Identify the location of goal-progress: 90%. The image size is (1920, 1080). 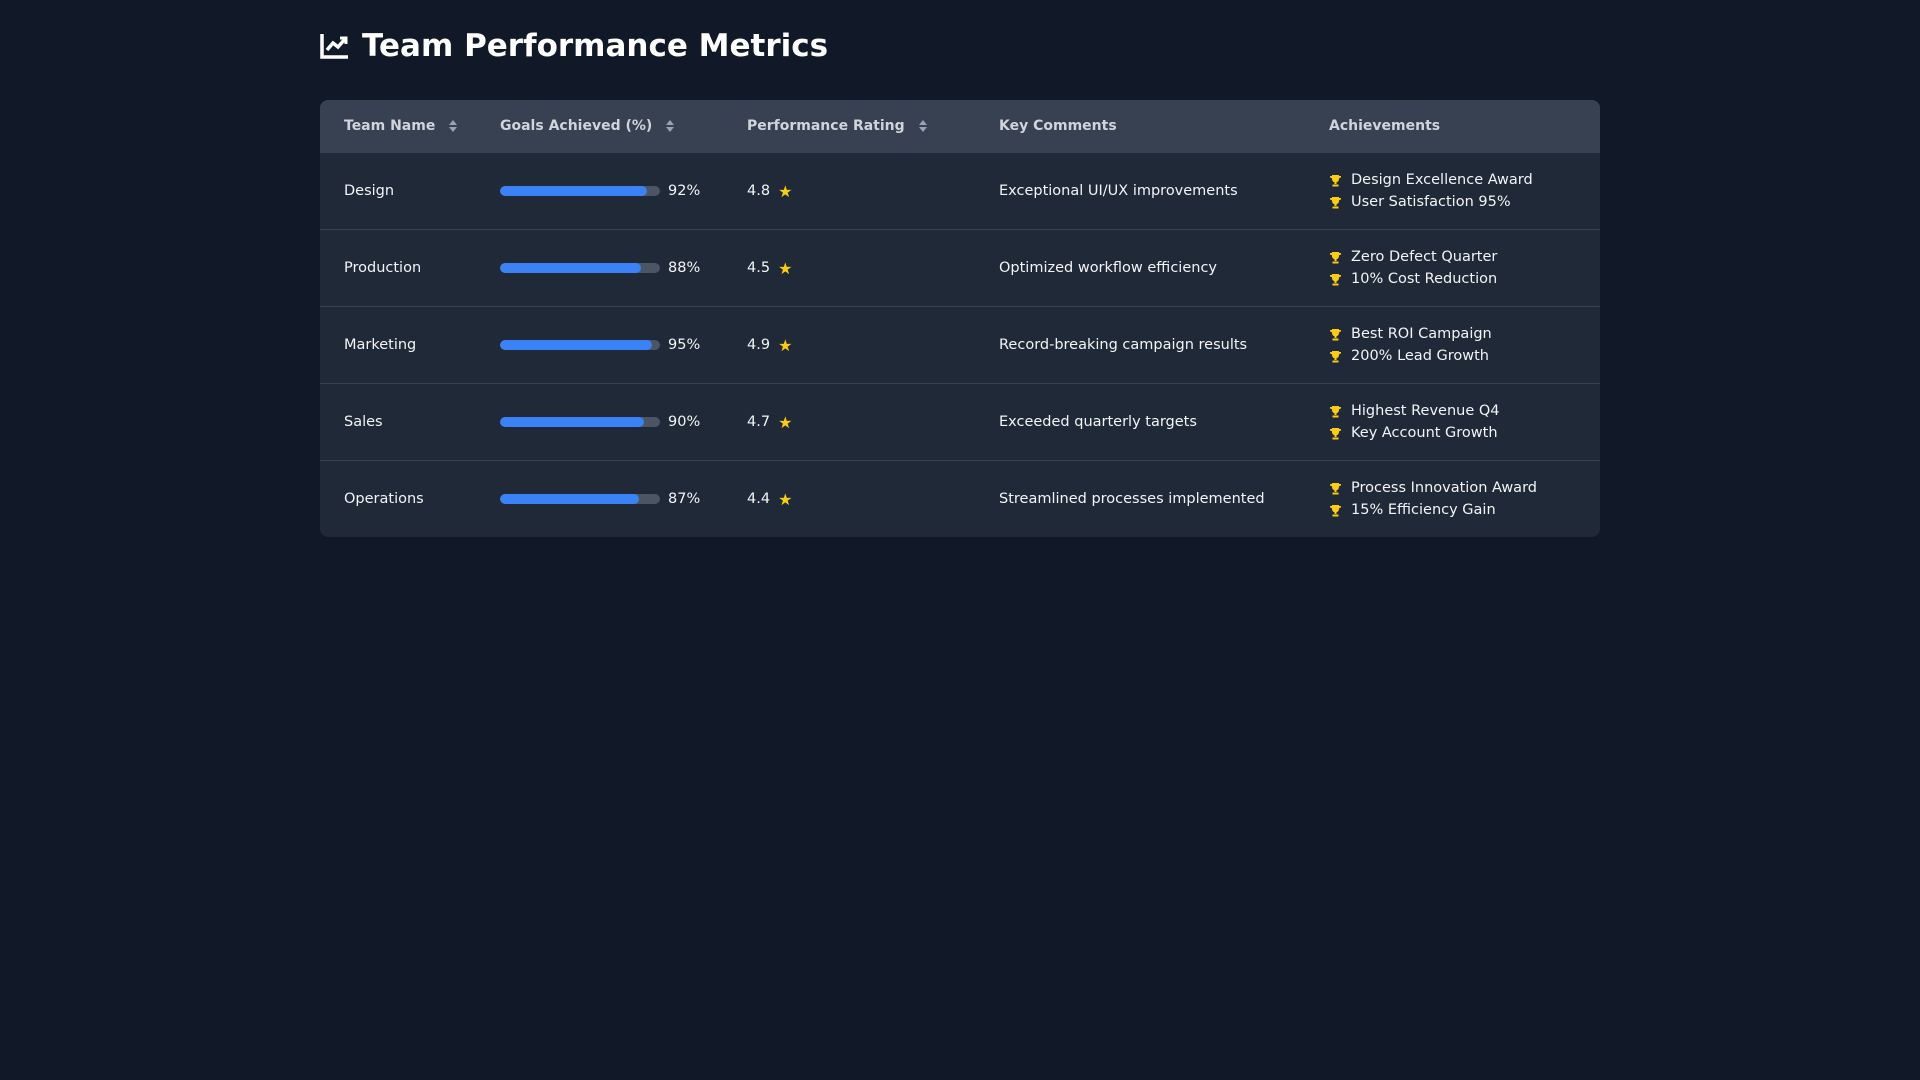
(600, 422).